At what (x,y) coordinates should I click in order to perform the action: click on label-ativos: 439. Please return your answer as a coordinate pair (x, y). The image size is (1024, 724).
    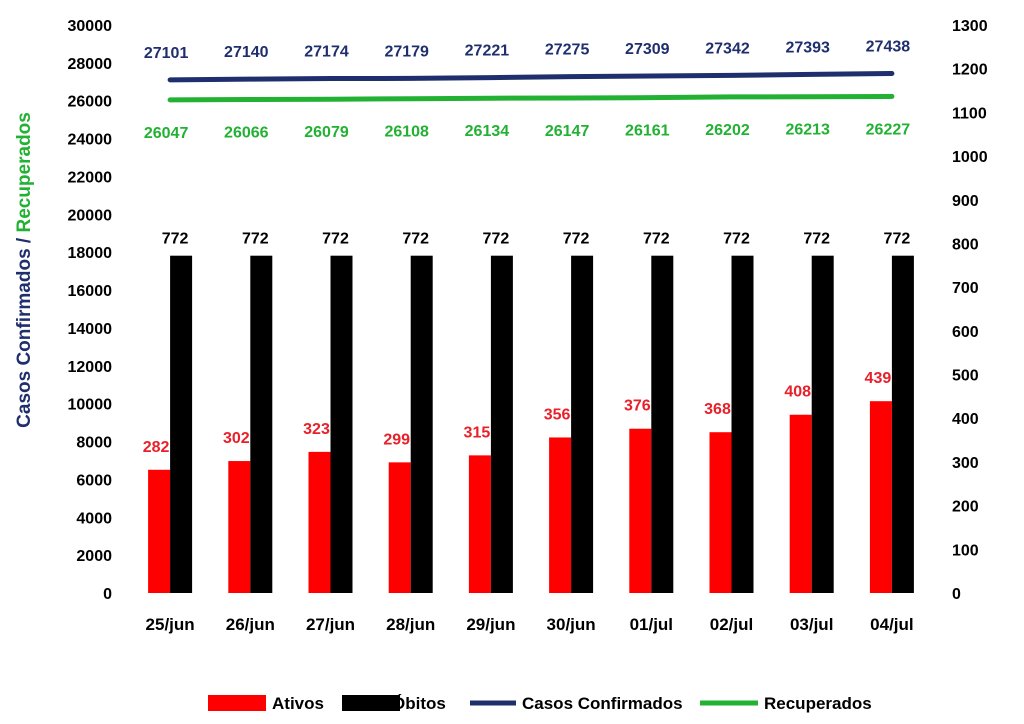
    Looking at the image, I should click on (878, 378).